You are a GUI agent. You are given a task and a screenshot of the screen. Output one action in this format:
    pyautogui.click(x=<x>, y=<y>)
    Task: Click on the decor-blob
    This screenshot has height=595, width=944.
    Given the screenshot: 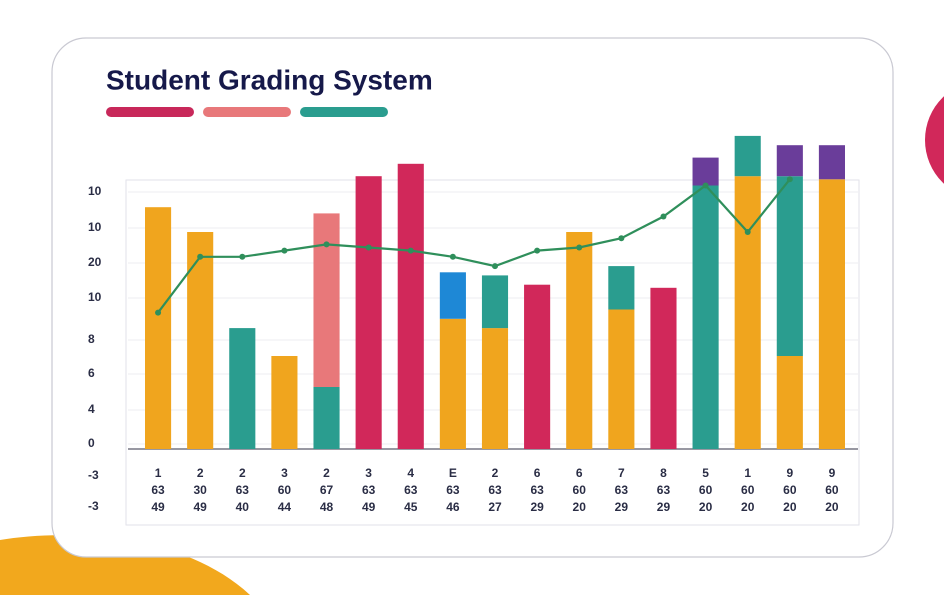 What is the action you would take?
    pyautogui.click(x=125, y=565)
    